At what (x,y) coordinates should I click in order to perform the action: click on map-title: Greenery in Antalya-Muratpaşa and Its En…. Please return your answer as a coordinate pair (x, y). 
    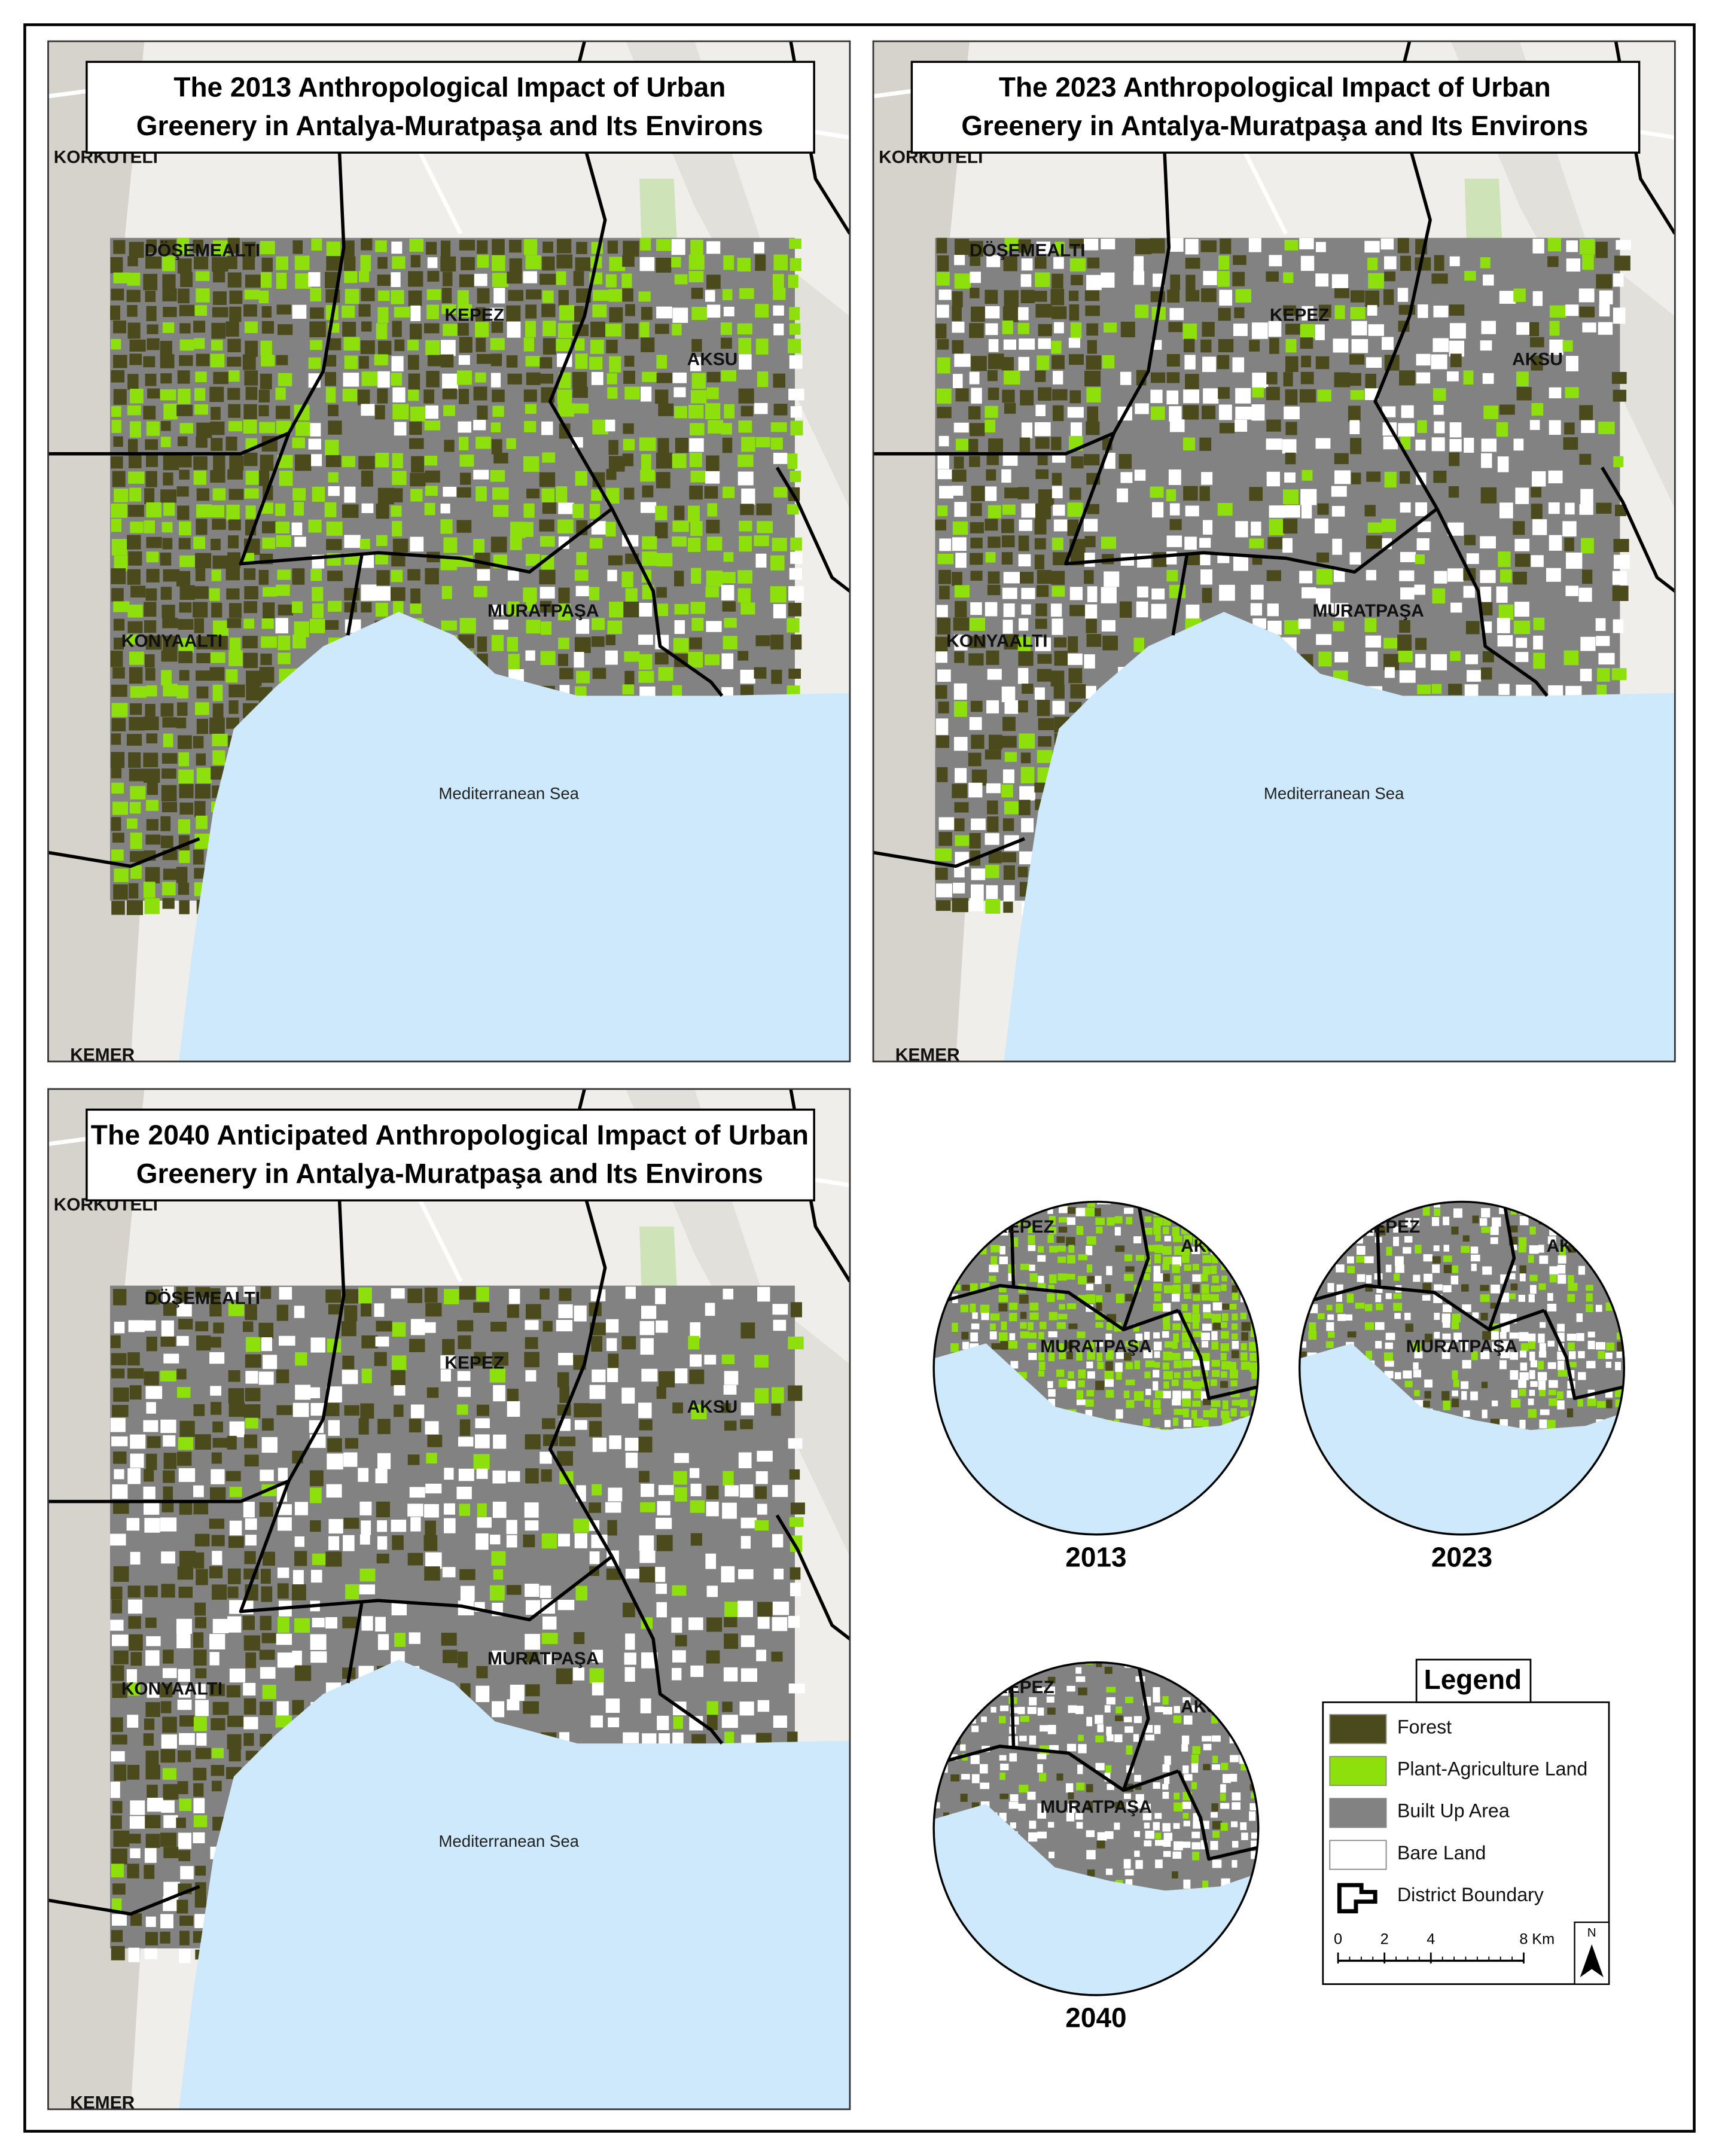
    Looking at the image, I should click on (1274, 125).